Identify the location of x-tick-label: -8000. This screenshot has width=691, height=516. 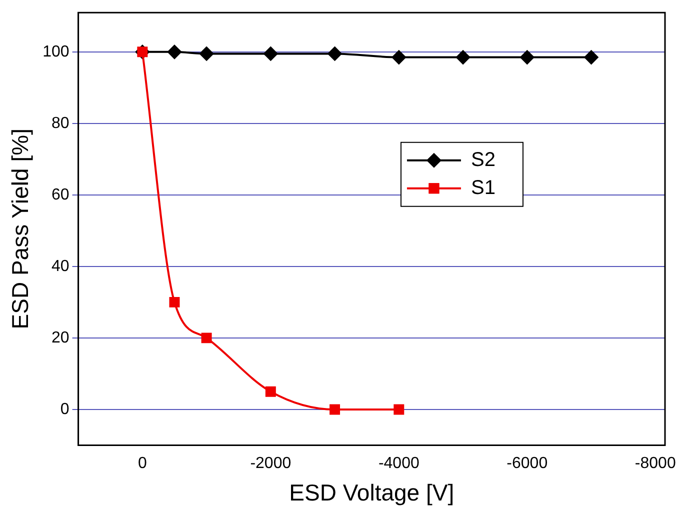
(655, 463).